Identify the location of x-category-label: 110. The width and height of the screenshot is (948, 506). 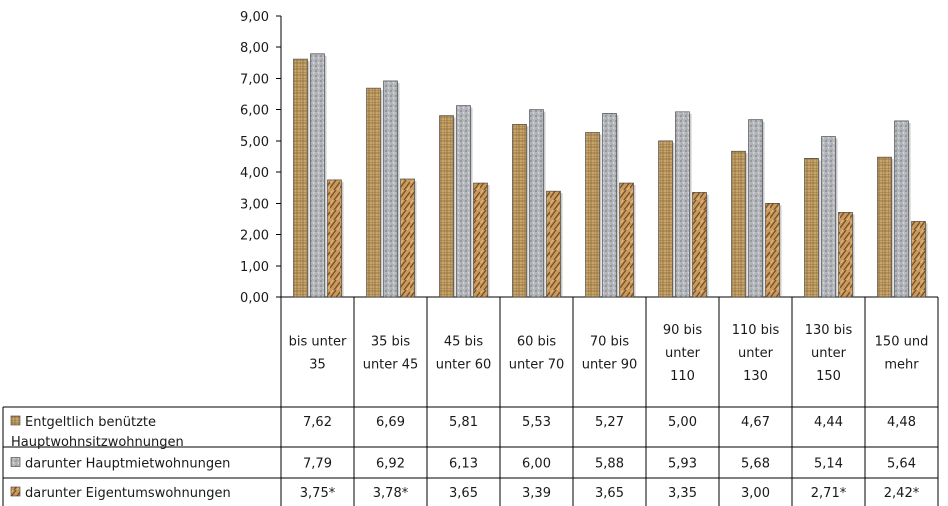
(682, 376).